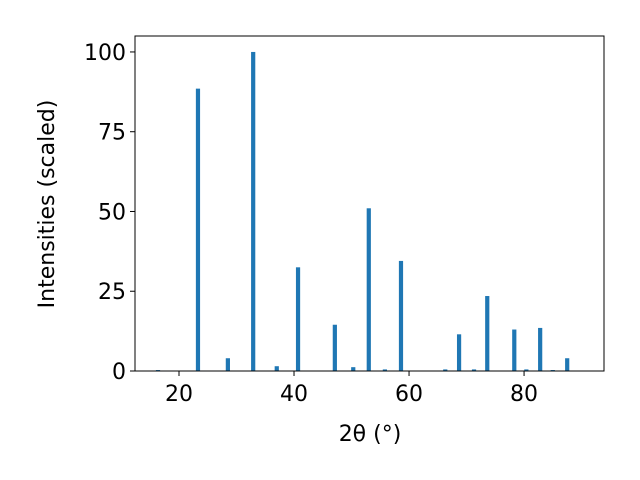  What do you see at coordinates (47, 204) in the screenshot?
I see `y-axis-label: Intensities (scaled)` at bounding box center [47, 204].